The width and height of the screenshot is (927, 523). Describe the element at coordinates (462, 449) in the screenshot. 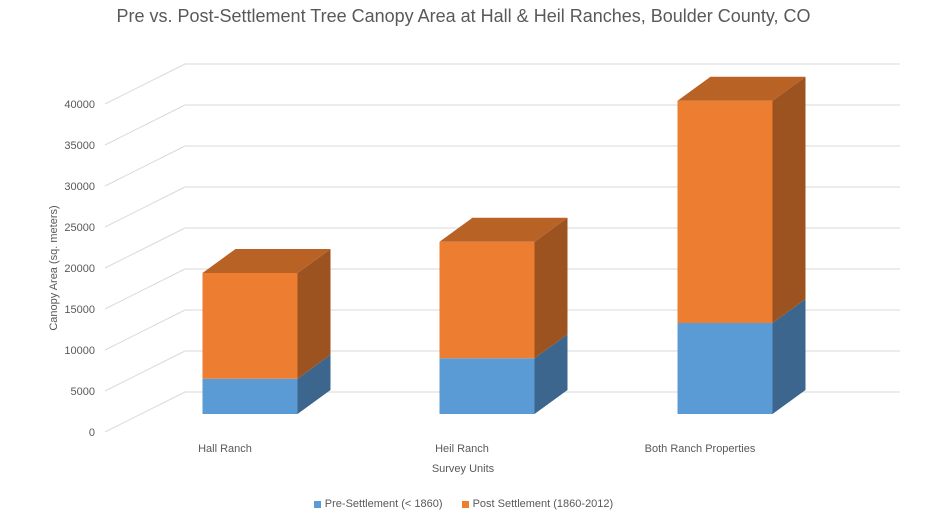

I see `x-tick-label: Heil Ranch` at that location.